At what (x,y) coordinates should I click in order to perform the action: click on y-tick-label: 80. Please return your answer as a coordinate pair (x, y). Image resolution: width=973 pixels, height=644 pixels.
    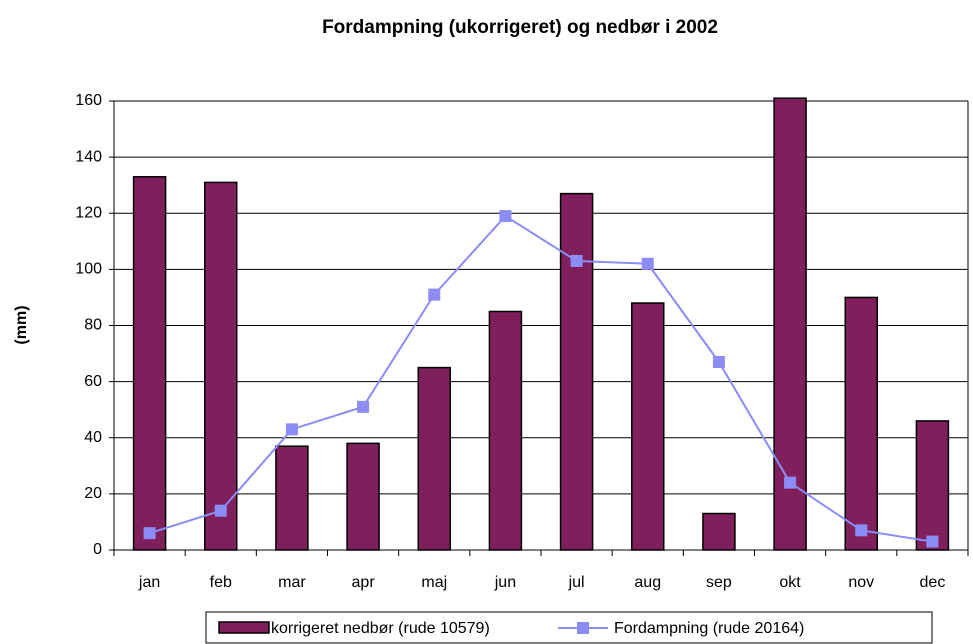
    Looking at the image, I should click on (93, 325).